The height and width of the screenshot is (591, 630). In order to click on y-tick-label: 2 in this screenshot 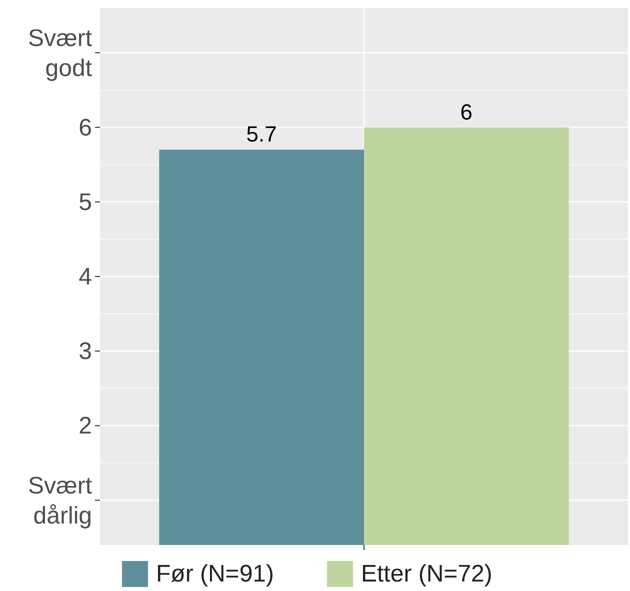, I will do `click(85, 426)`.